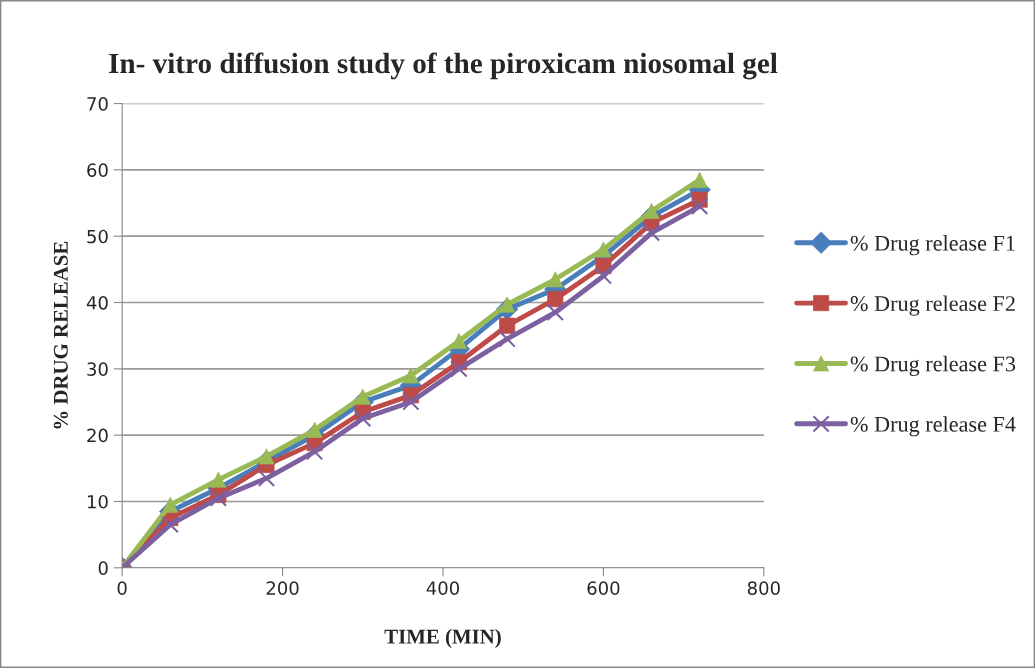 This screenshot has width=1035, height=668. Describe the element at coordinates (97, 501) in the screenshot. I see `y-tick-label: 10` at that location.